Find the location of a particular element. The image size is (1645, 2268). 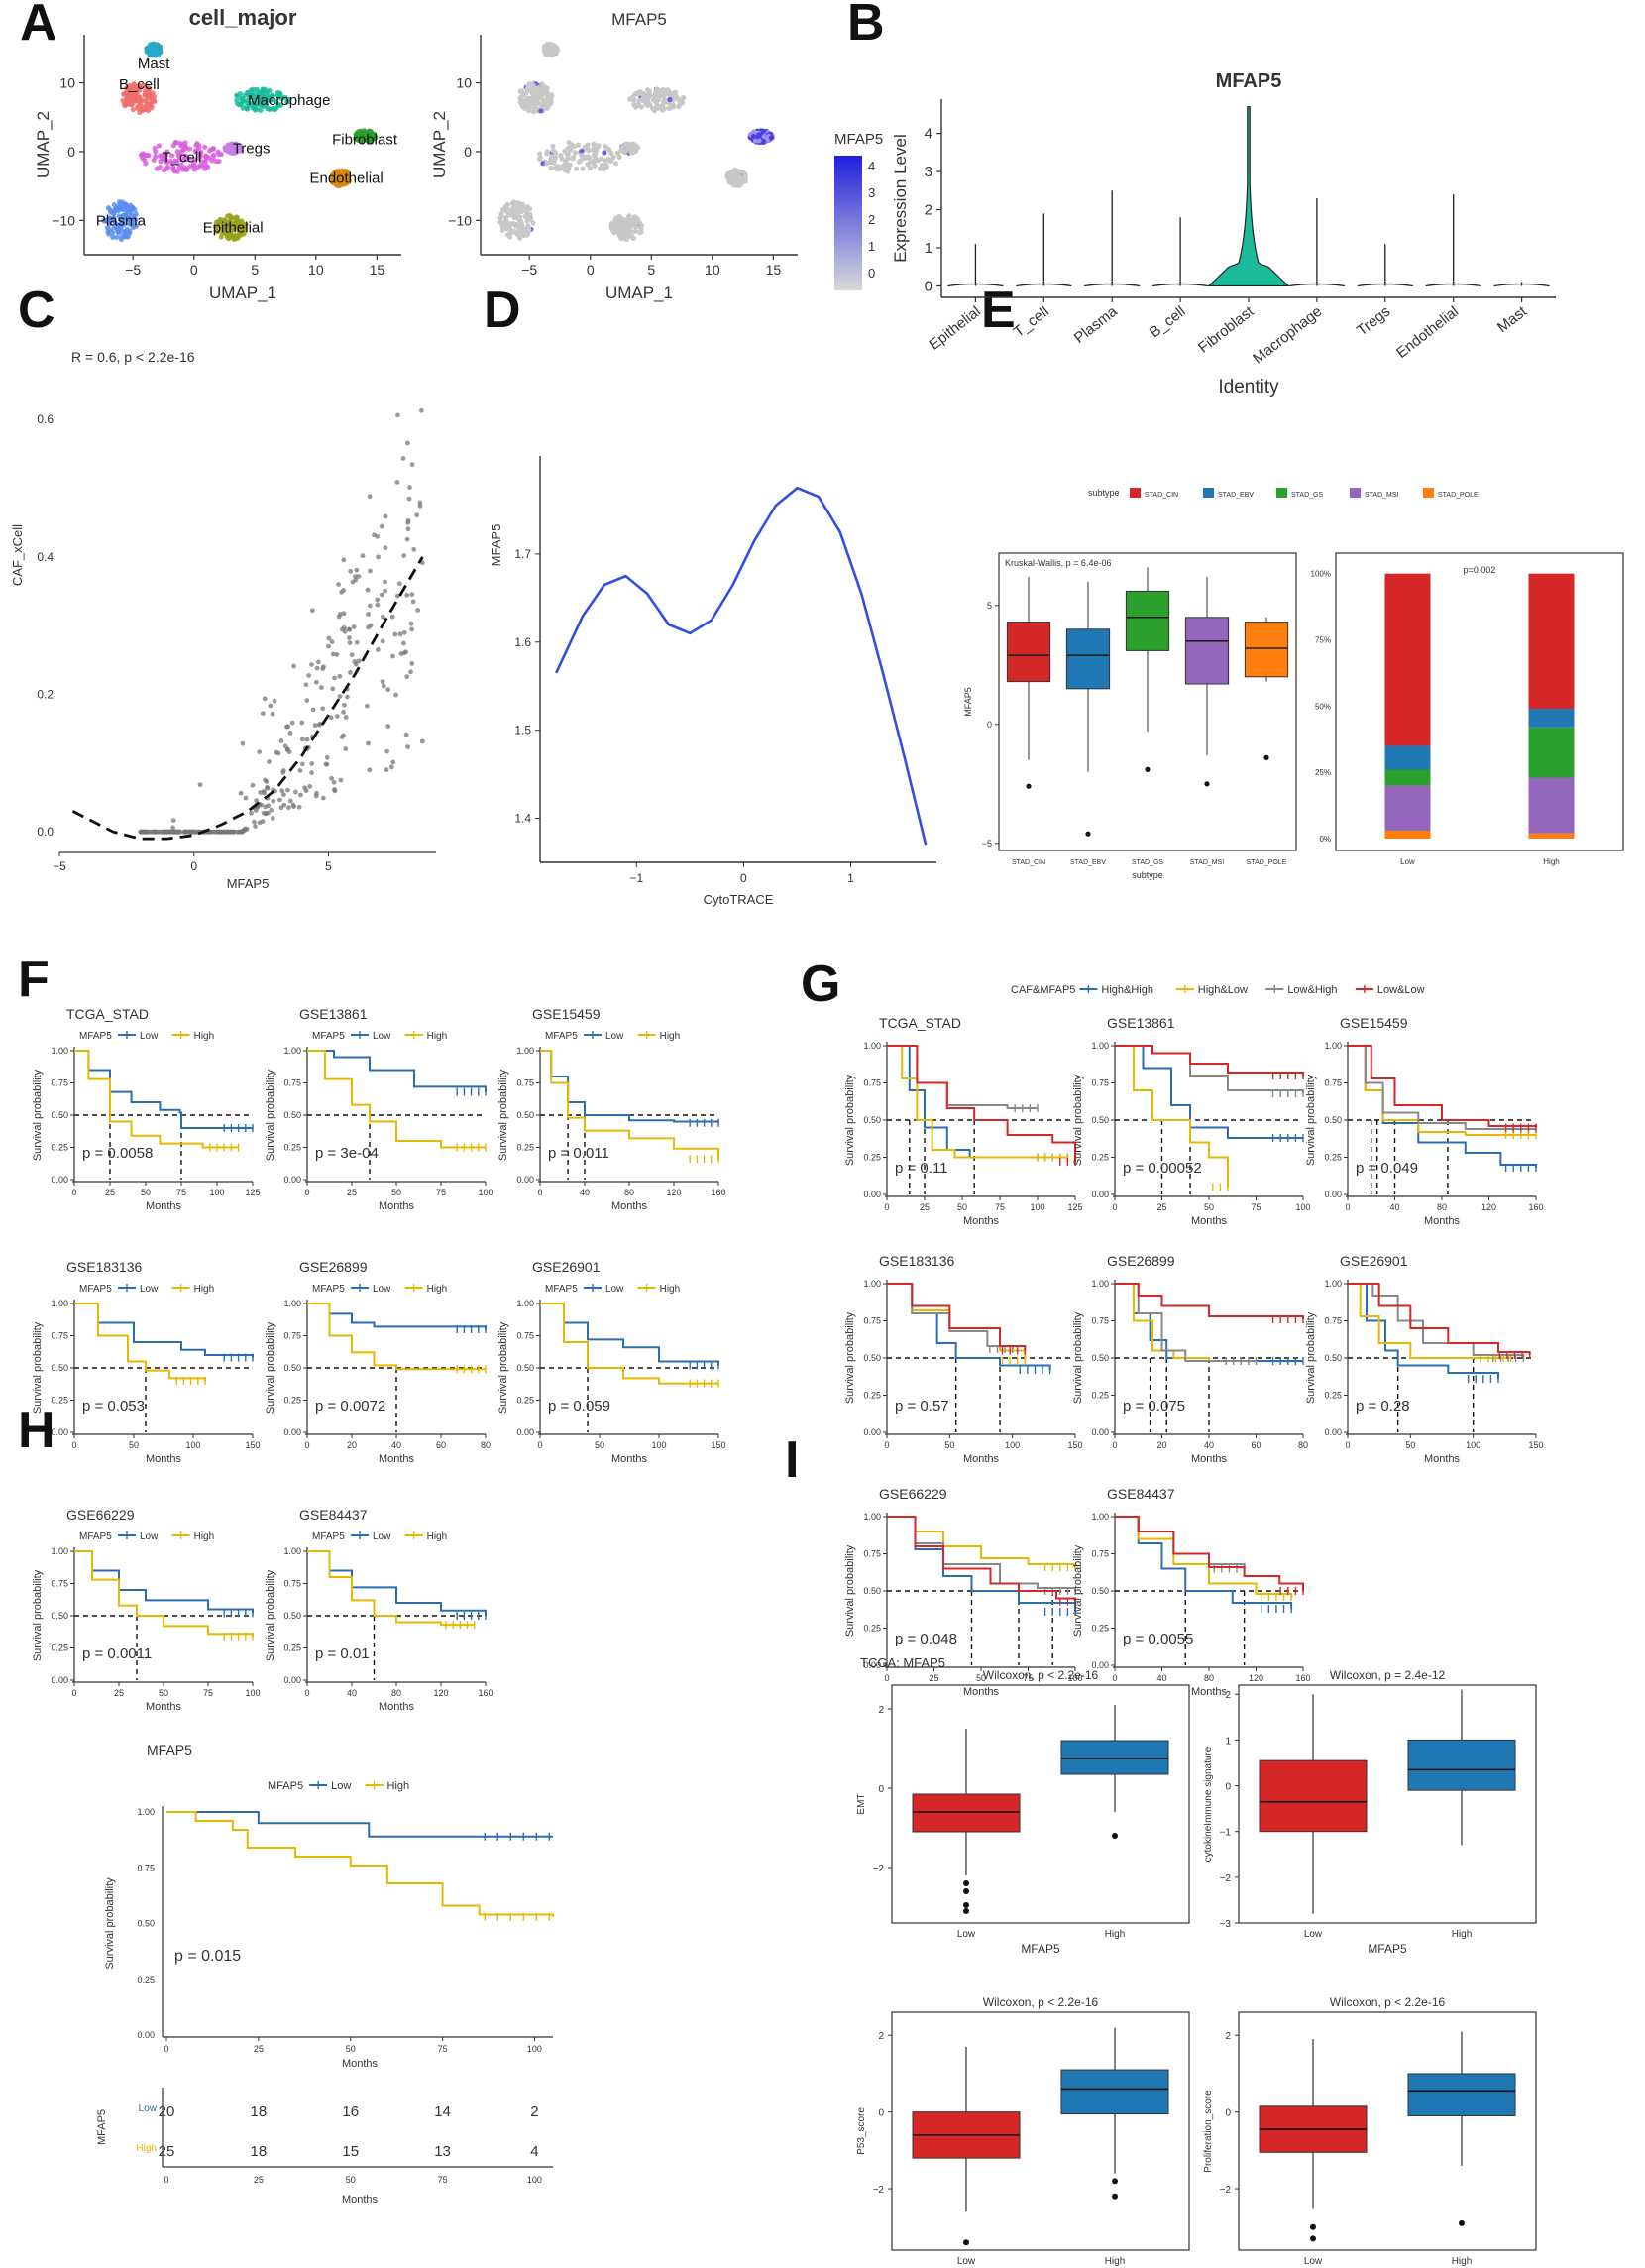

x-tick-label: Fibroblast is located at coordinates (1226, 329).